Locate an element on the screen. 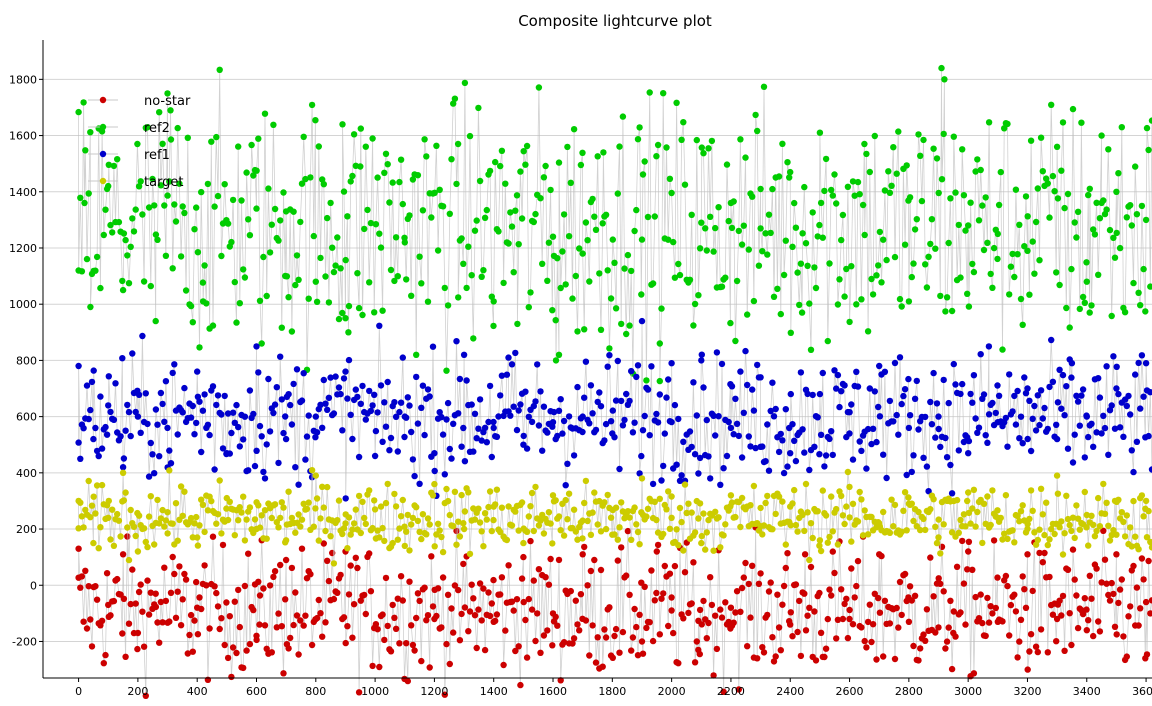  legend-marker is located at coordinates (103, 181).